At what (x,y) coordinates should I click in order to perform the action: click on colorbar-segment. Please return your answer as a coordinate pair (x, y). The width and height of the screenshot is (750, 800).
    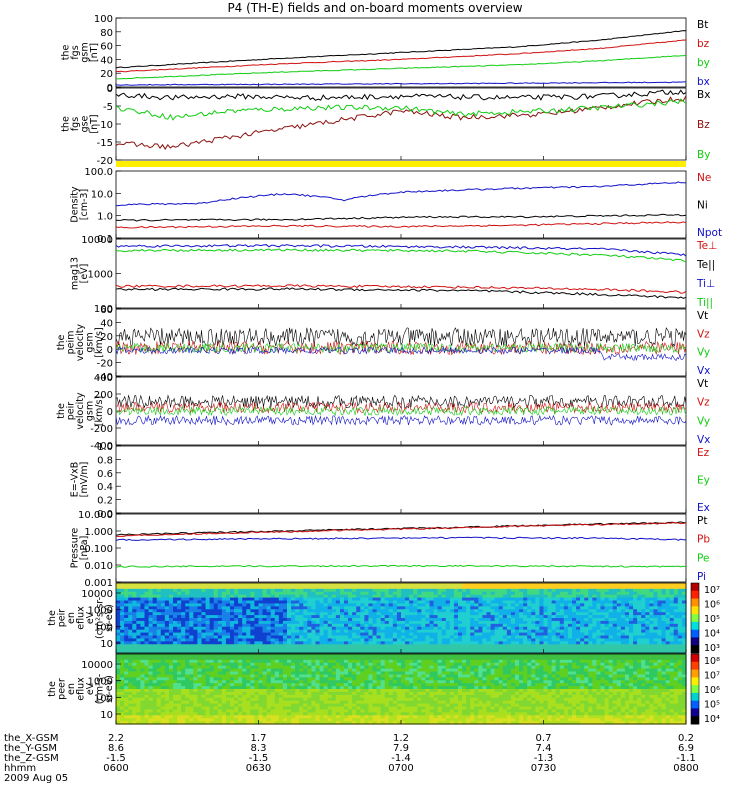
    Looking at the image, I should click on (695, 633).